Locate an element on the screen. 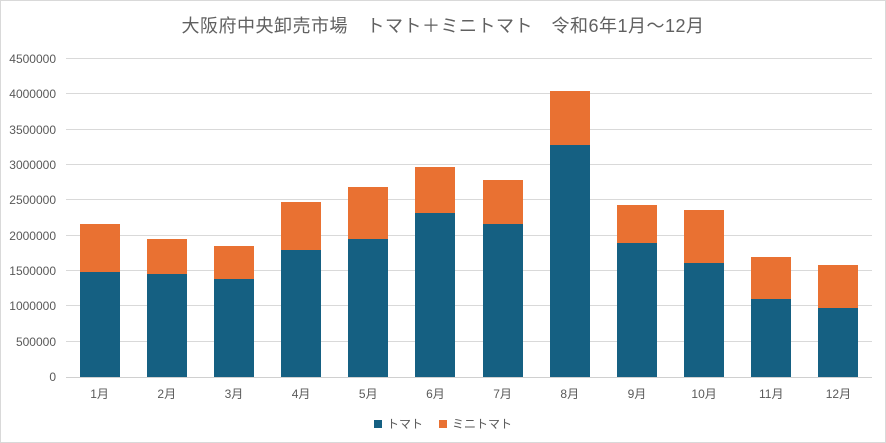  bar-segment-11月-トマト is located at coordinates (771, 338).